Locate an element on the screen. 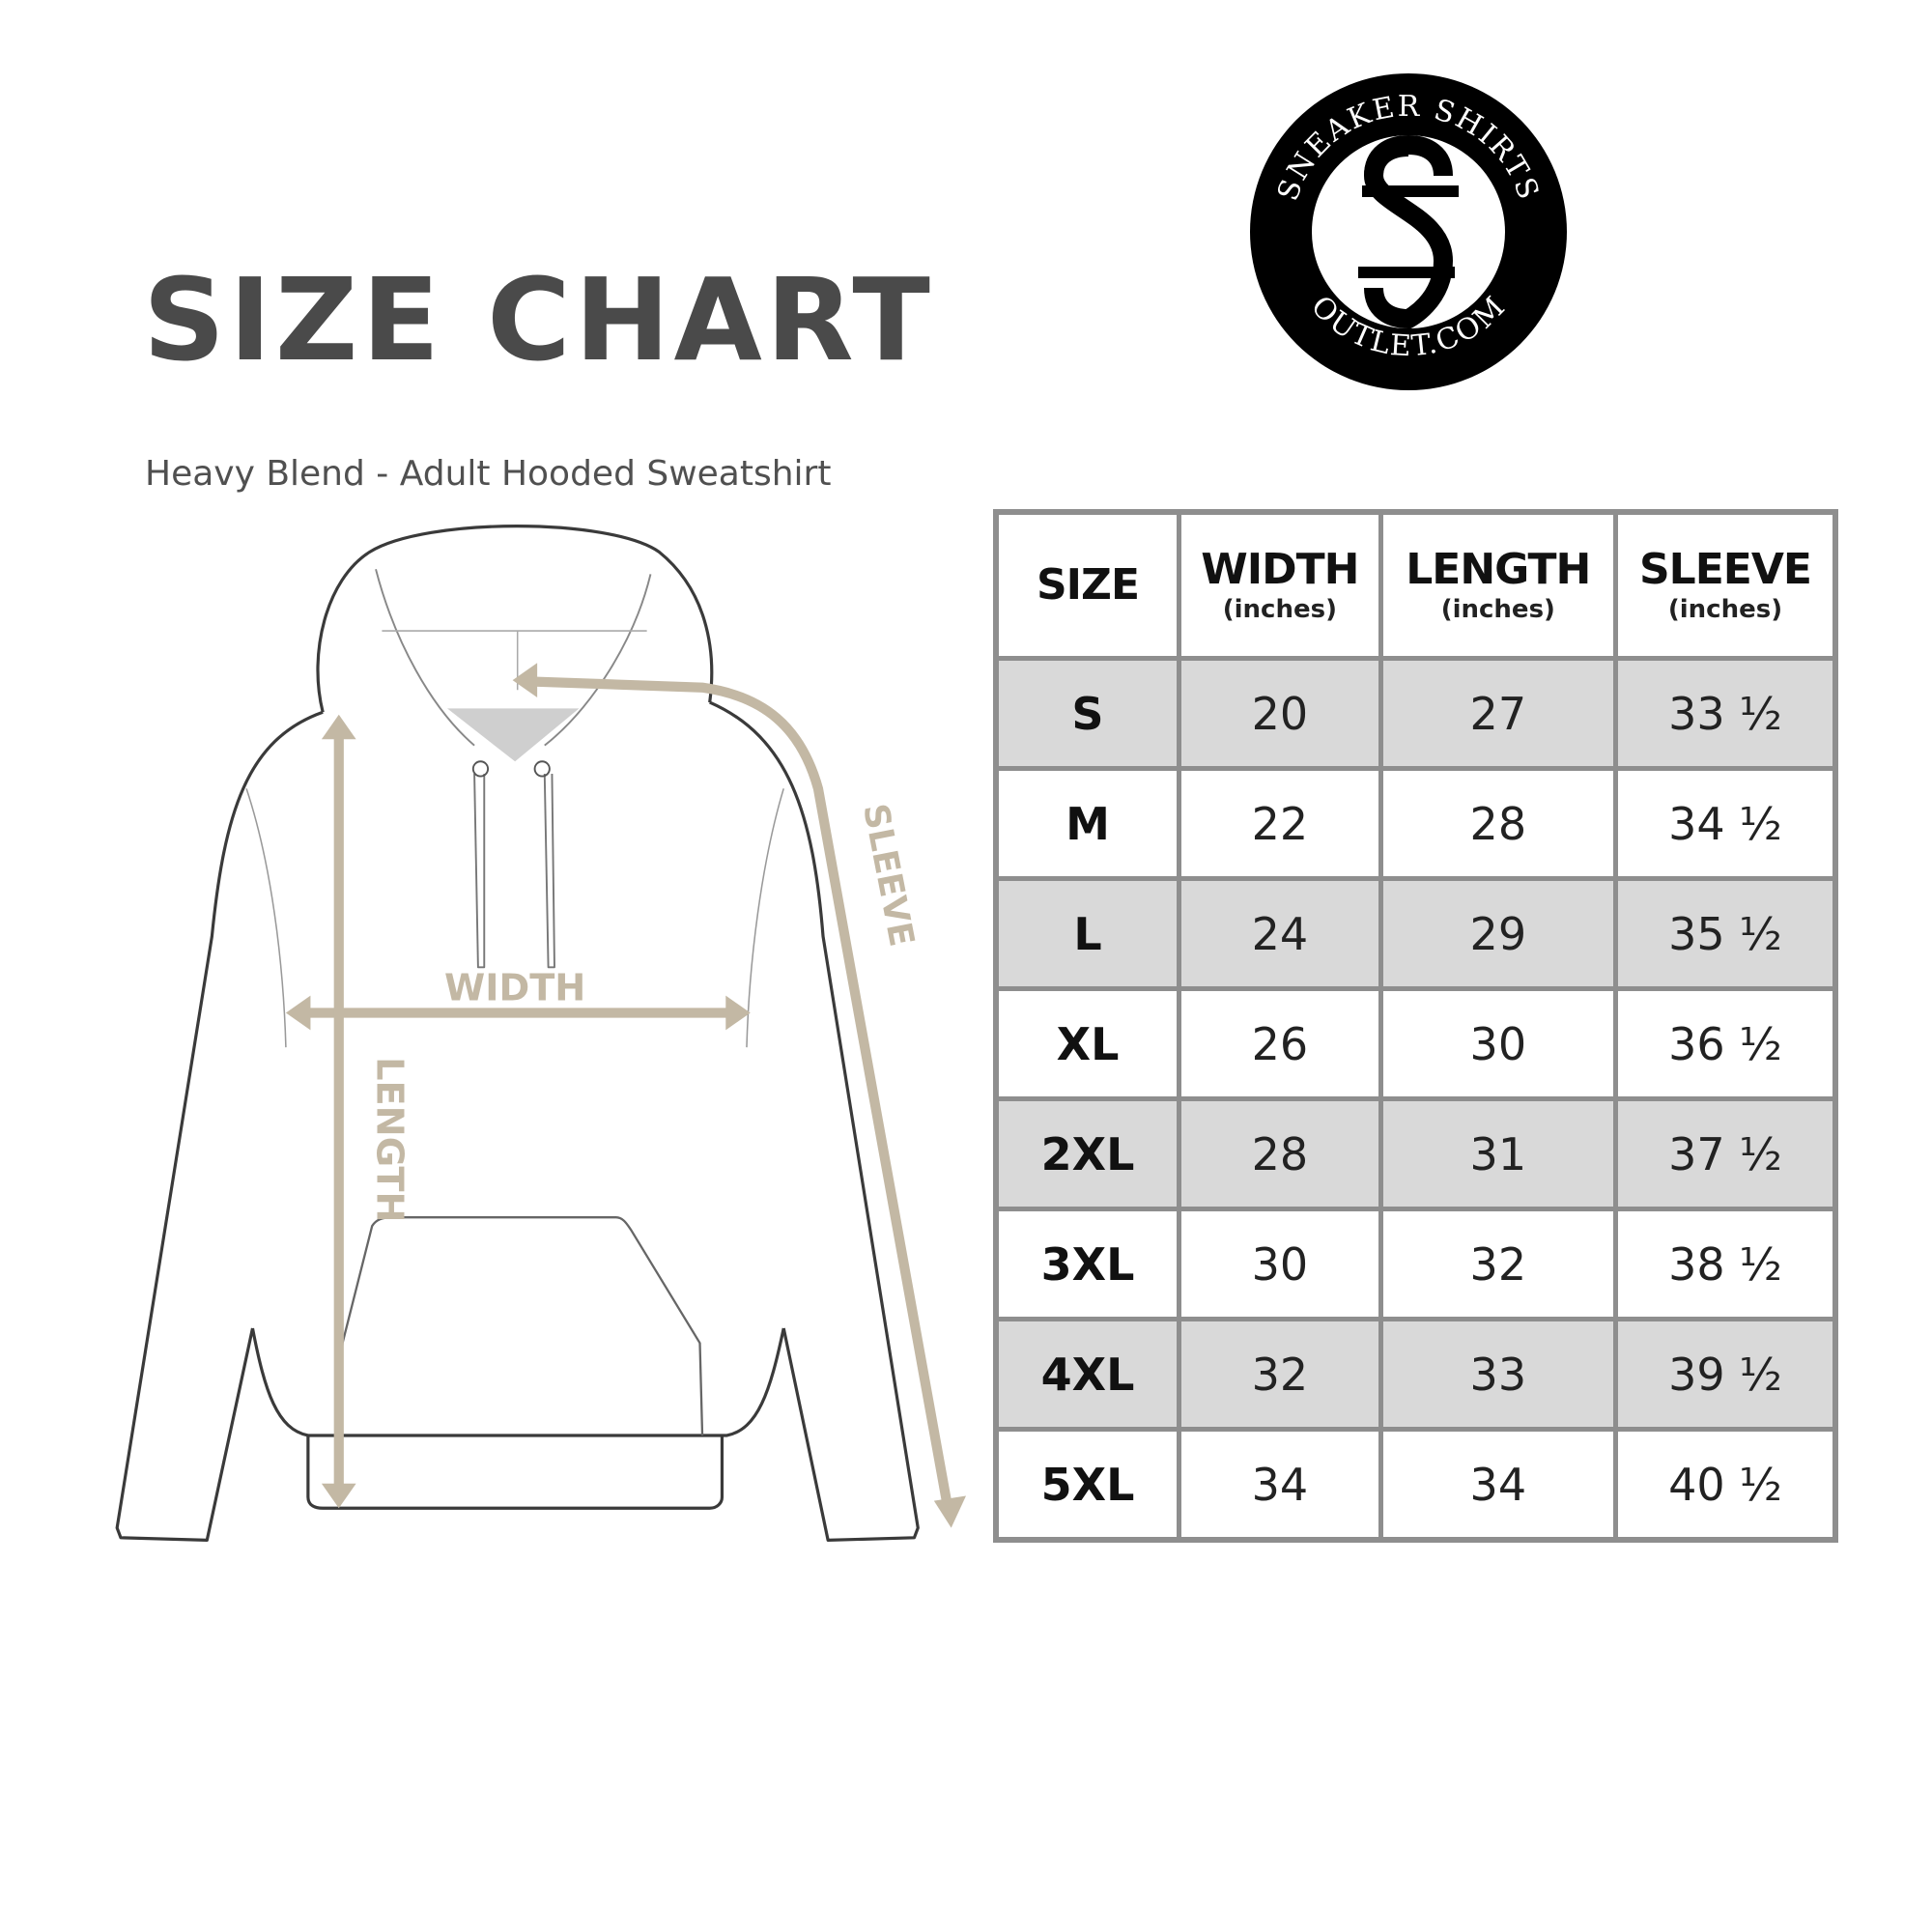 This screenshot has width=1932, height=1932. length-cell: 27 is located at coordinates (1498, 713).